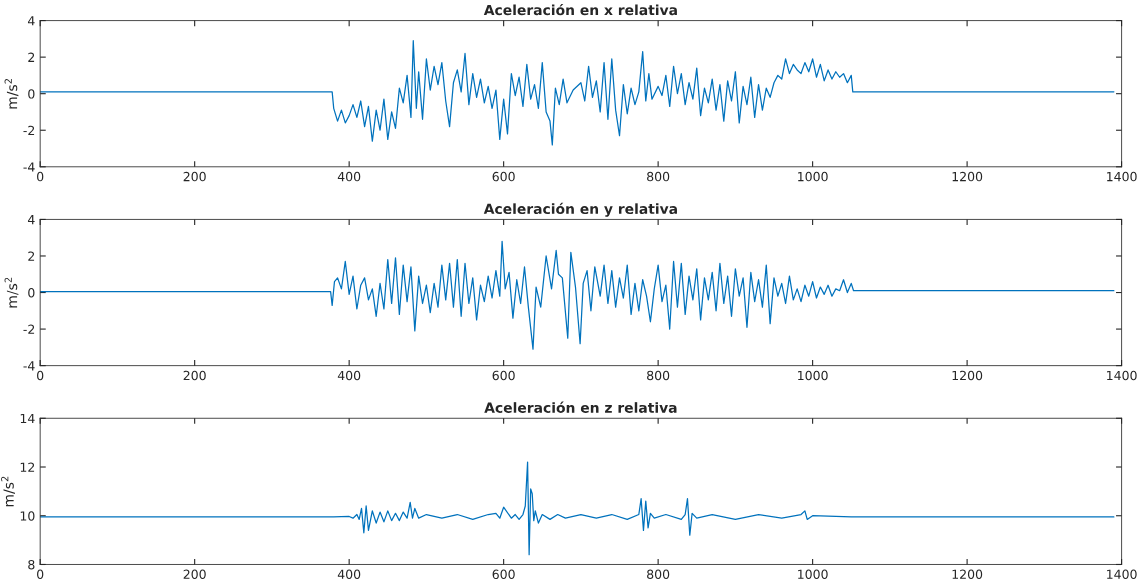 The height and width of the screenshot is (588, 1148). Describe the element at coordinates (27, 516) in the screenshot. I see `y-tick-label: 10` at that location.